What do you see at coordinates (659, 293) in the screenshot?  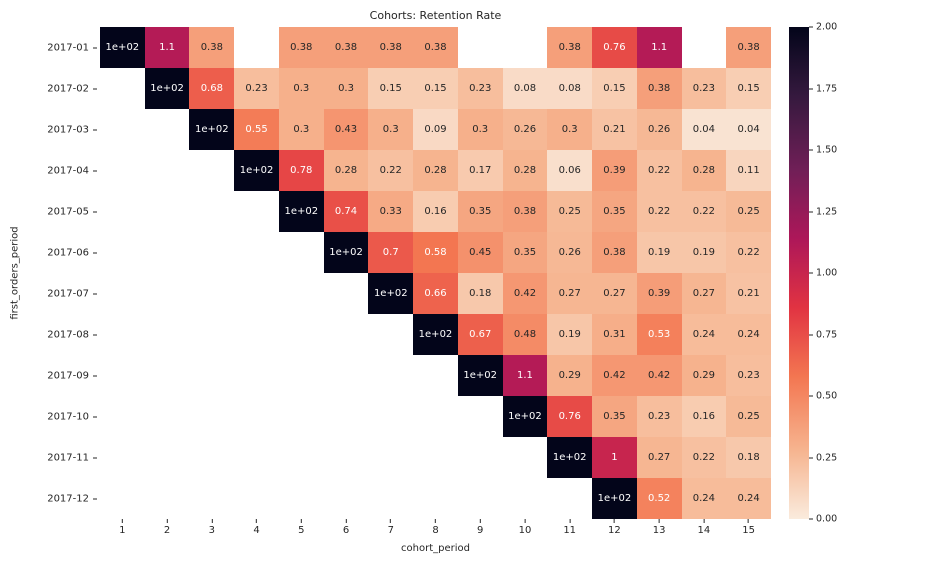 I see `heatmap-cell: 0.39` at bounding box center [659, 293].